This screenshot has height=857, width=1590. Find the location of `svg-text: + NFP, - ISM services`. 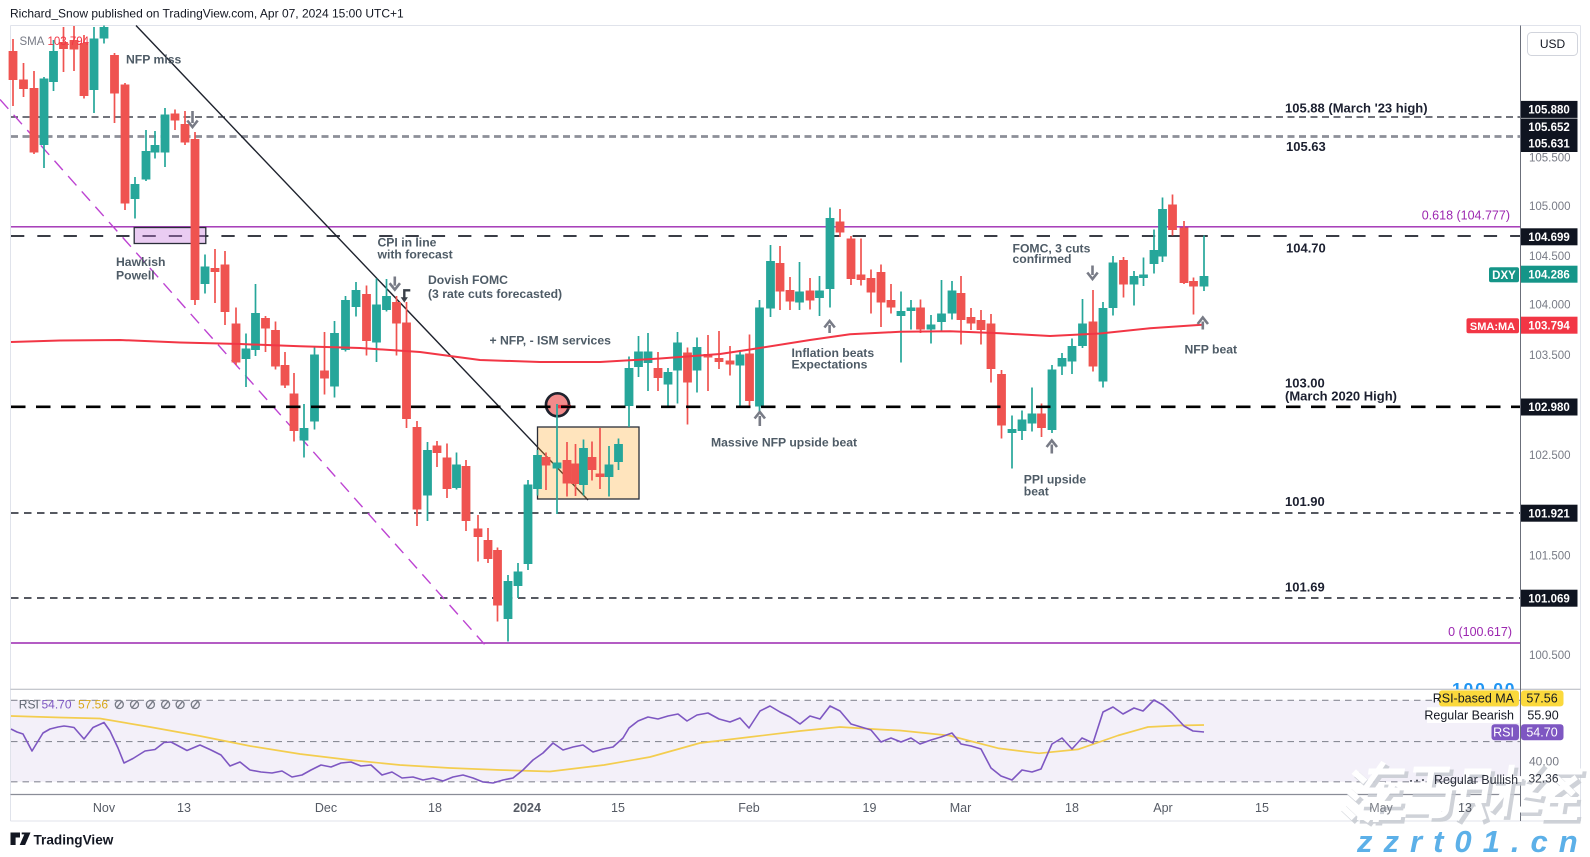

svg-text: + NFP, - ISM services is located at coordinates (551, 341).